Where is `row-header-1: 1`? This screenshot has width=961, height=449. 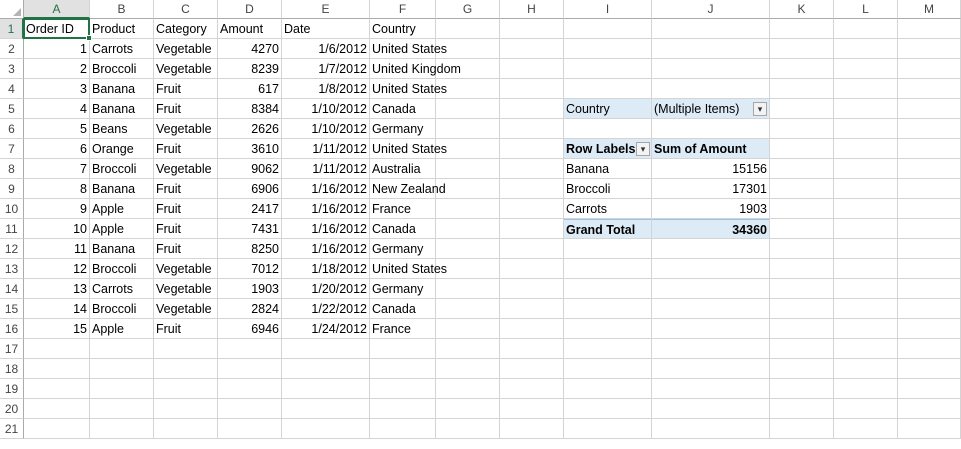
row-header-1: 1 is located at coordinates (12, 29).